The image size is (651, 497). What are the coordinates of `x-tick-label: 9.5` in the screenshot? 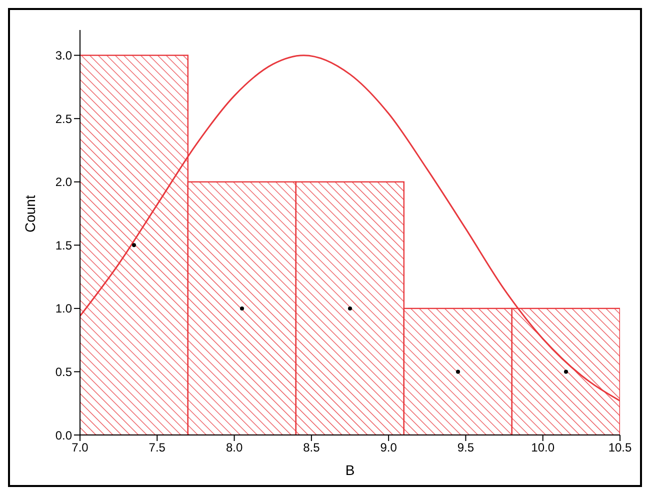 It's located at (465, 447).